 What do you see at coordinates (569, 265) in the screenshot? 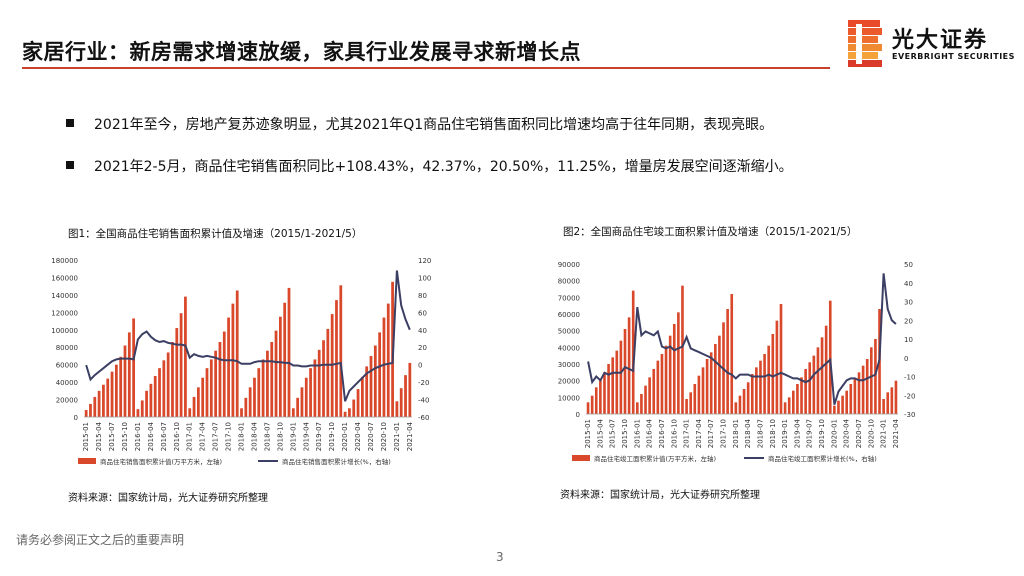
I see `y-left-tick-label: 90000` at bounding box center [569, 265].